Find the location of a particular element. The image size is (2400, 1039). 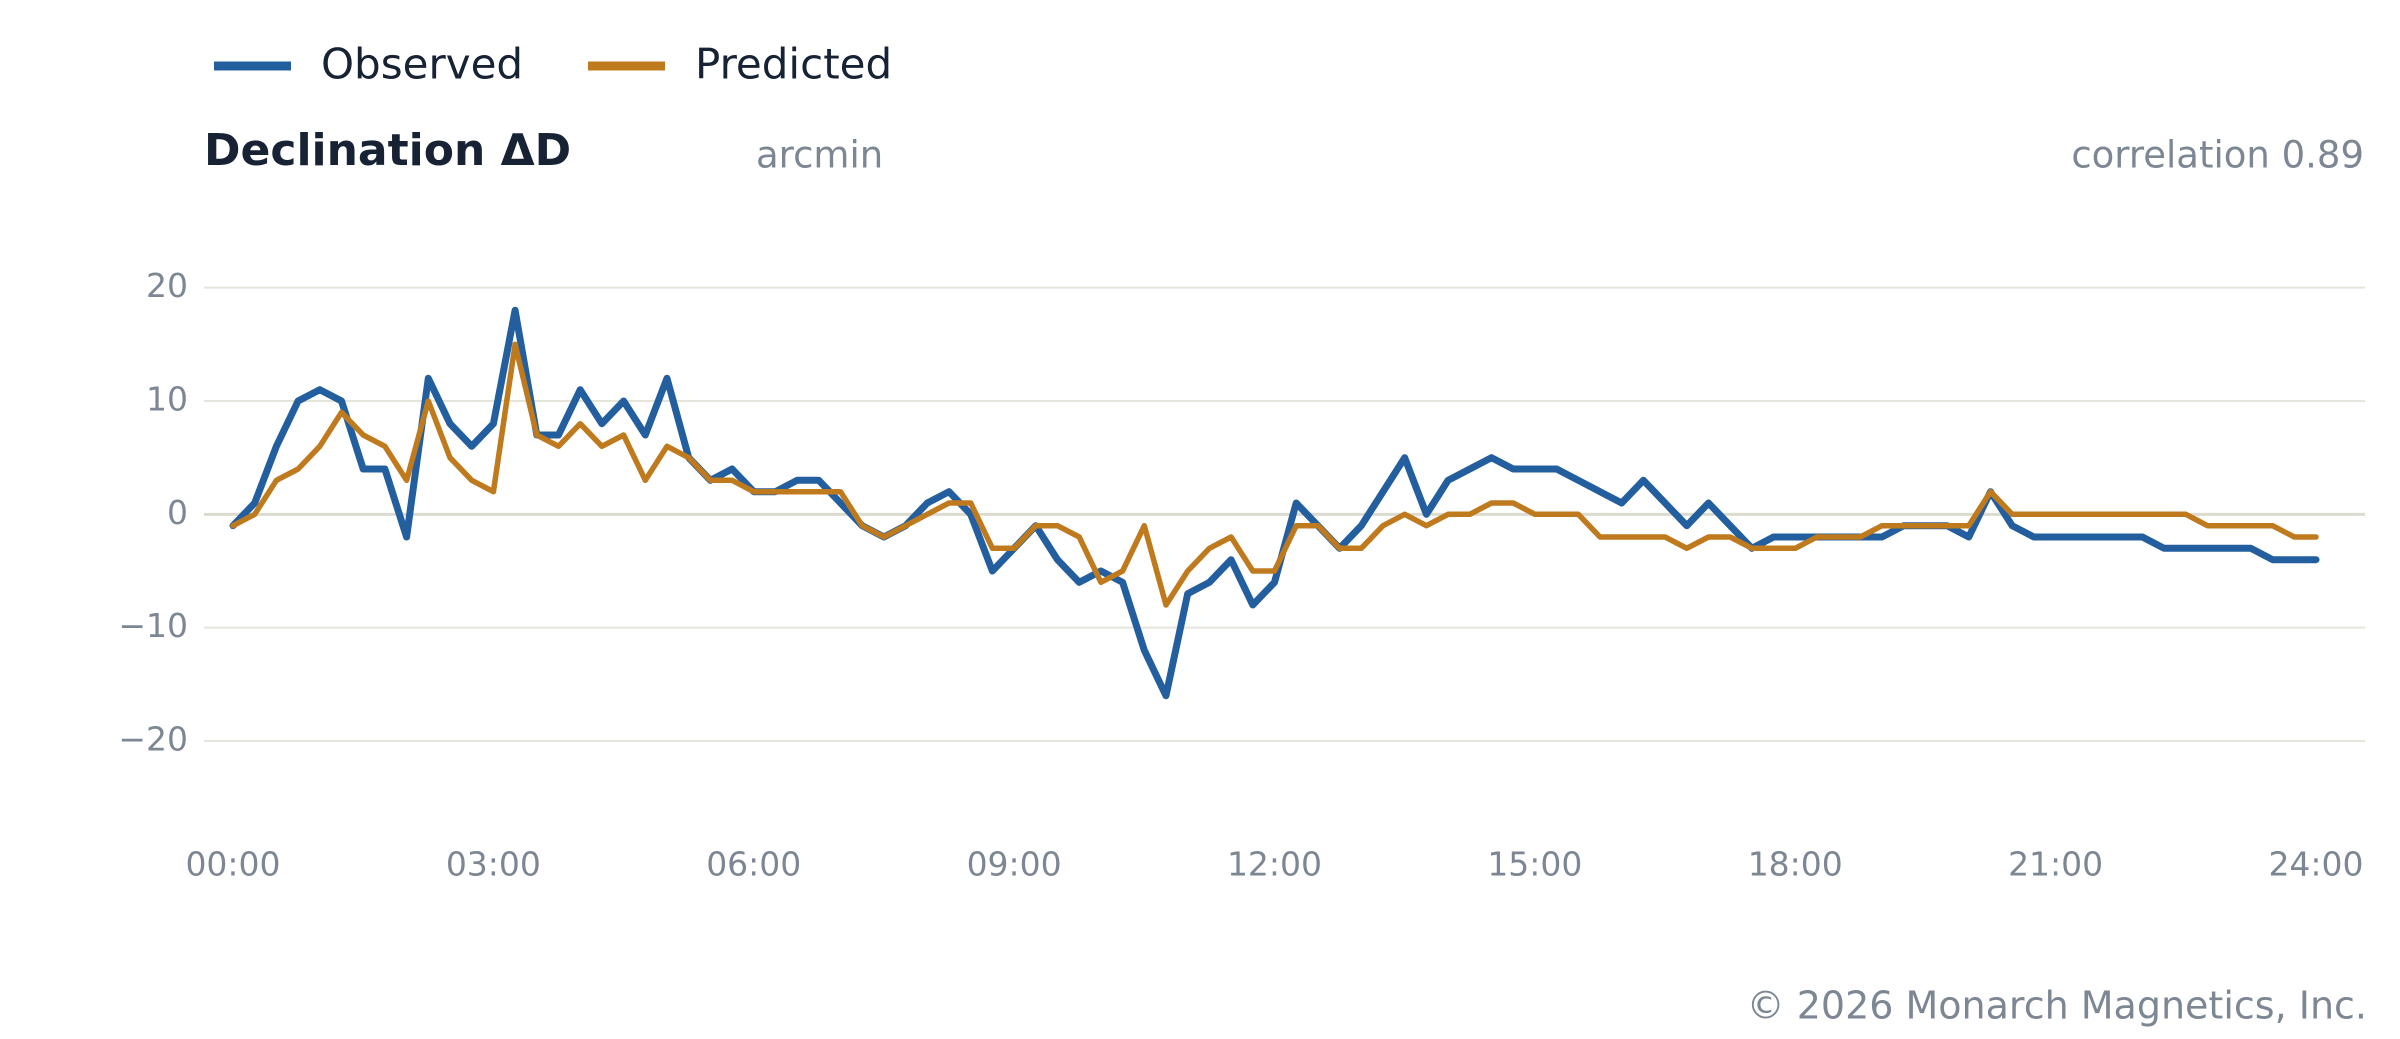

y-tick-label: 20 is located at coordinates (167, 285).